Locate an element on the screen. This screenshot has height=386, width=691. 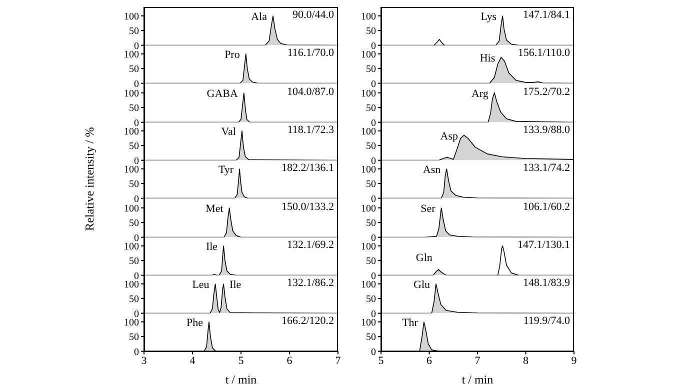
annotation: 150.0/133.2 is located at coordinates (307, 206).